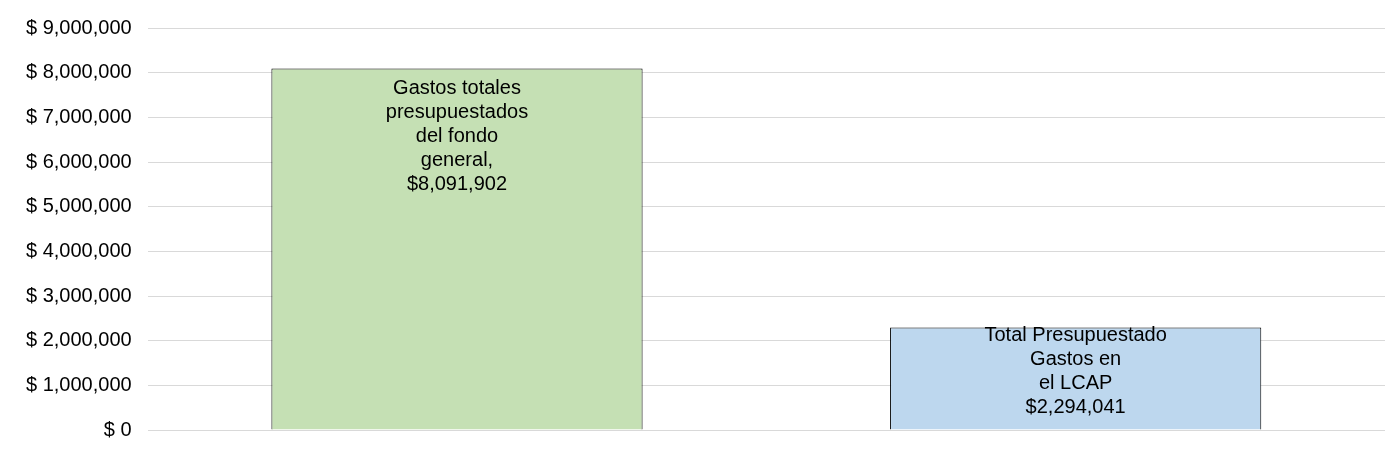 Image resolution: width=1395 pixels, height=458 pixels. I want to click on y-tick-label: $ 4,000,000, so click(79, 249).